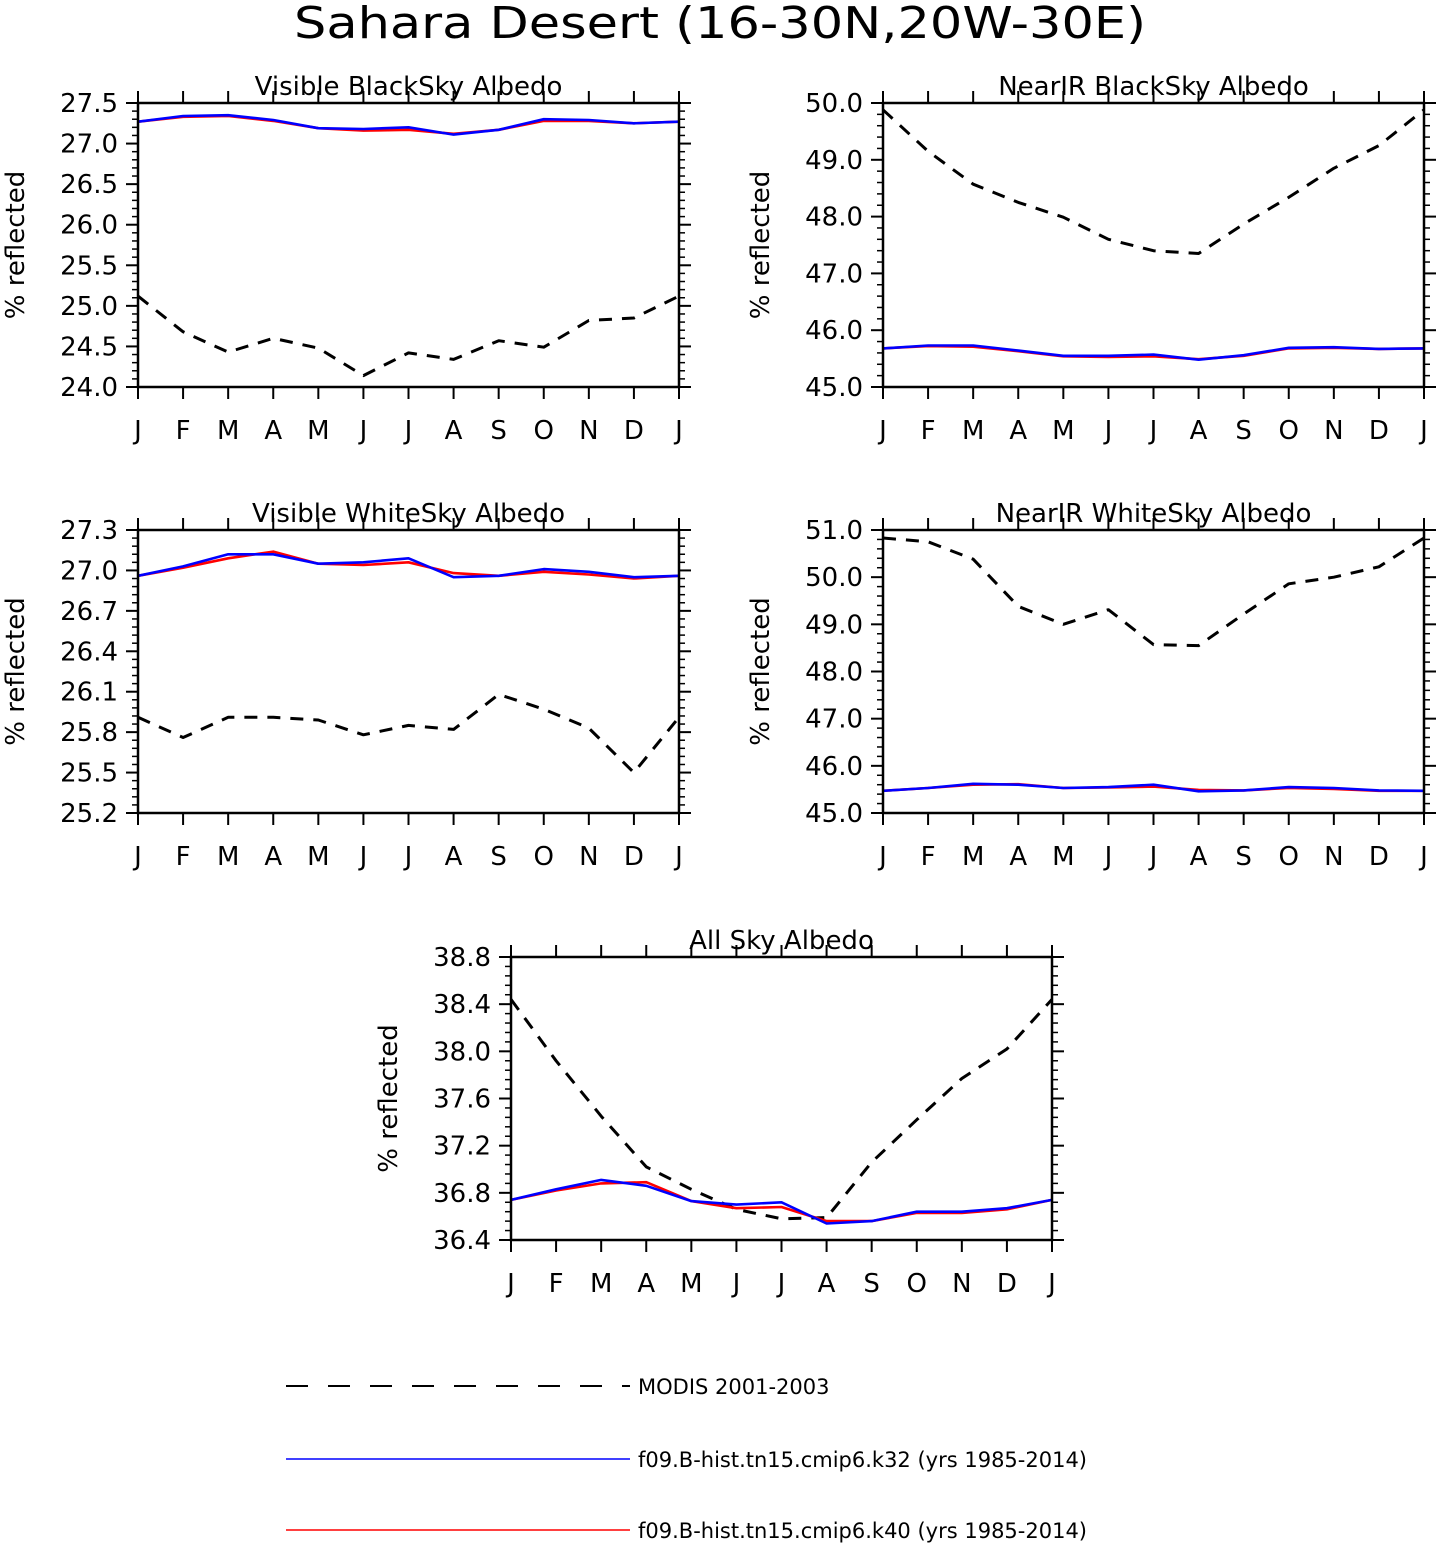 This screenshot has width=1440, height=1545. What do you see at coordinates (462, 1100) in the screenshot?
I see `y-tick-label: 37.6` at bounding box center [462, 1100].